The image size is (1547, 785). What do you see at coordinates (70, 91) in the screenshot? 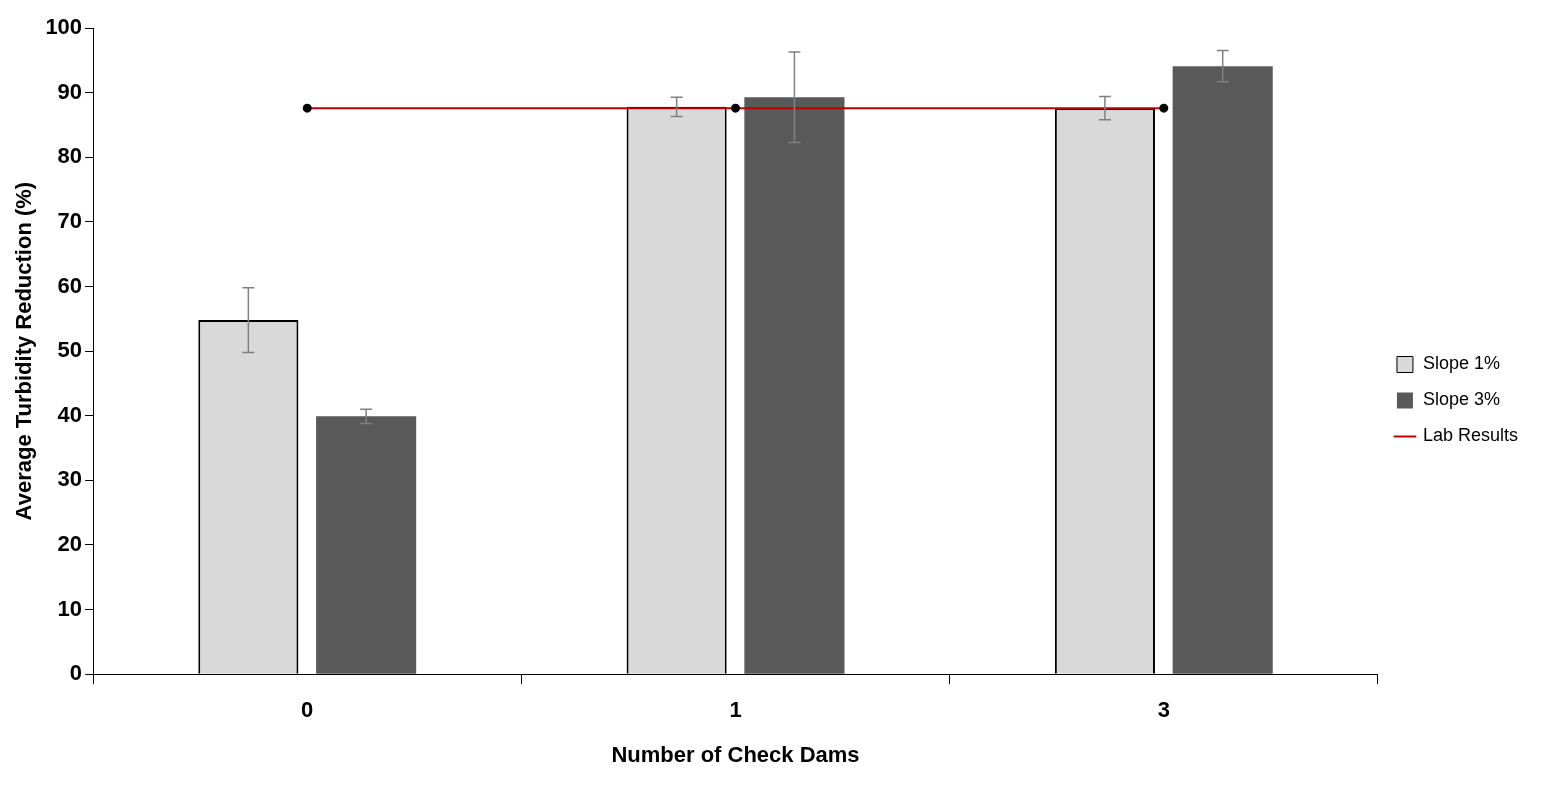
I see `y-tick-label: 90` at bounding box center [70, 91].